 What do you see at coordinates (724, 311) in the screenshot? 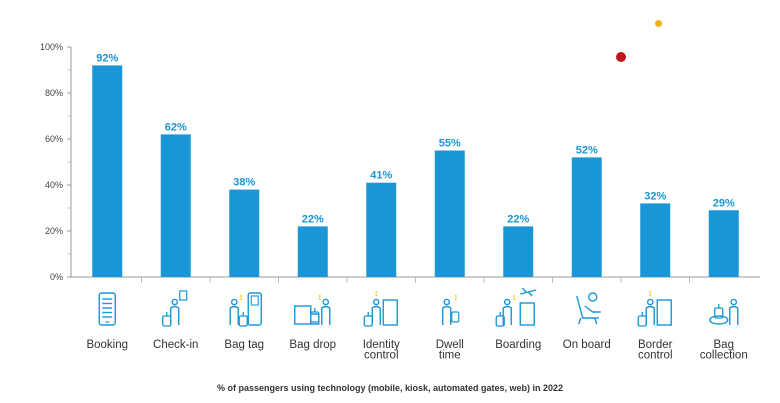
I see `bag-collection-icon` at bounding box center [724, 311].